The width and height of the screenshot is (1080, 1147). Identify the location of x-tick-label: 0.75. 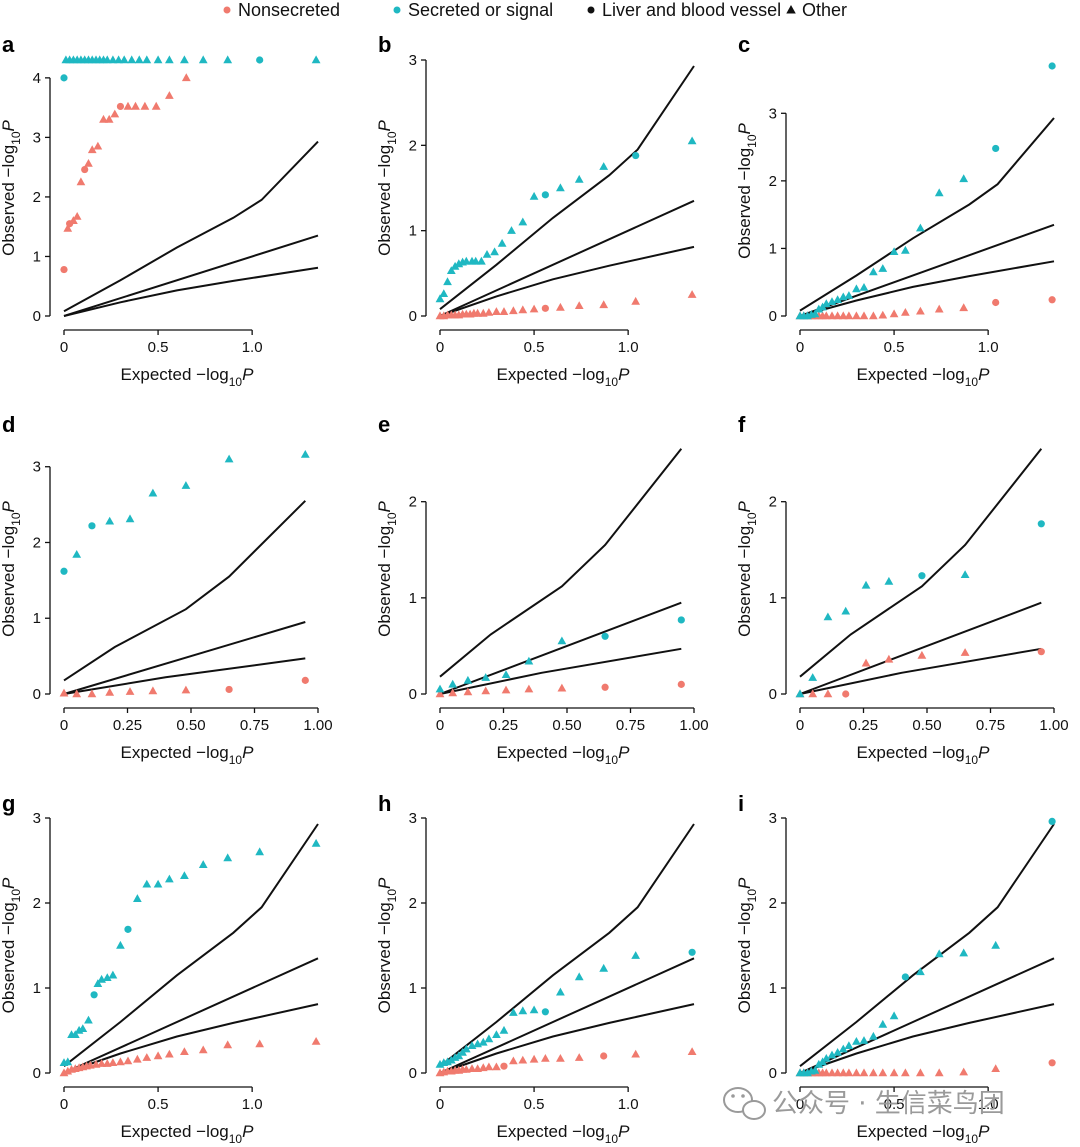
(254, 725).